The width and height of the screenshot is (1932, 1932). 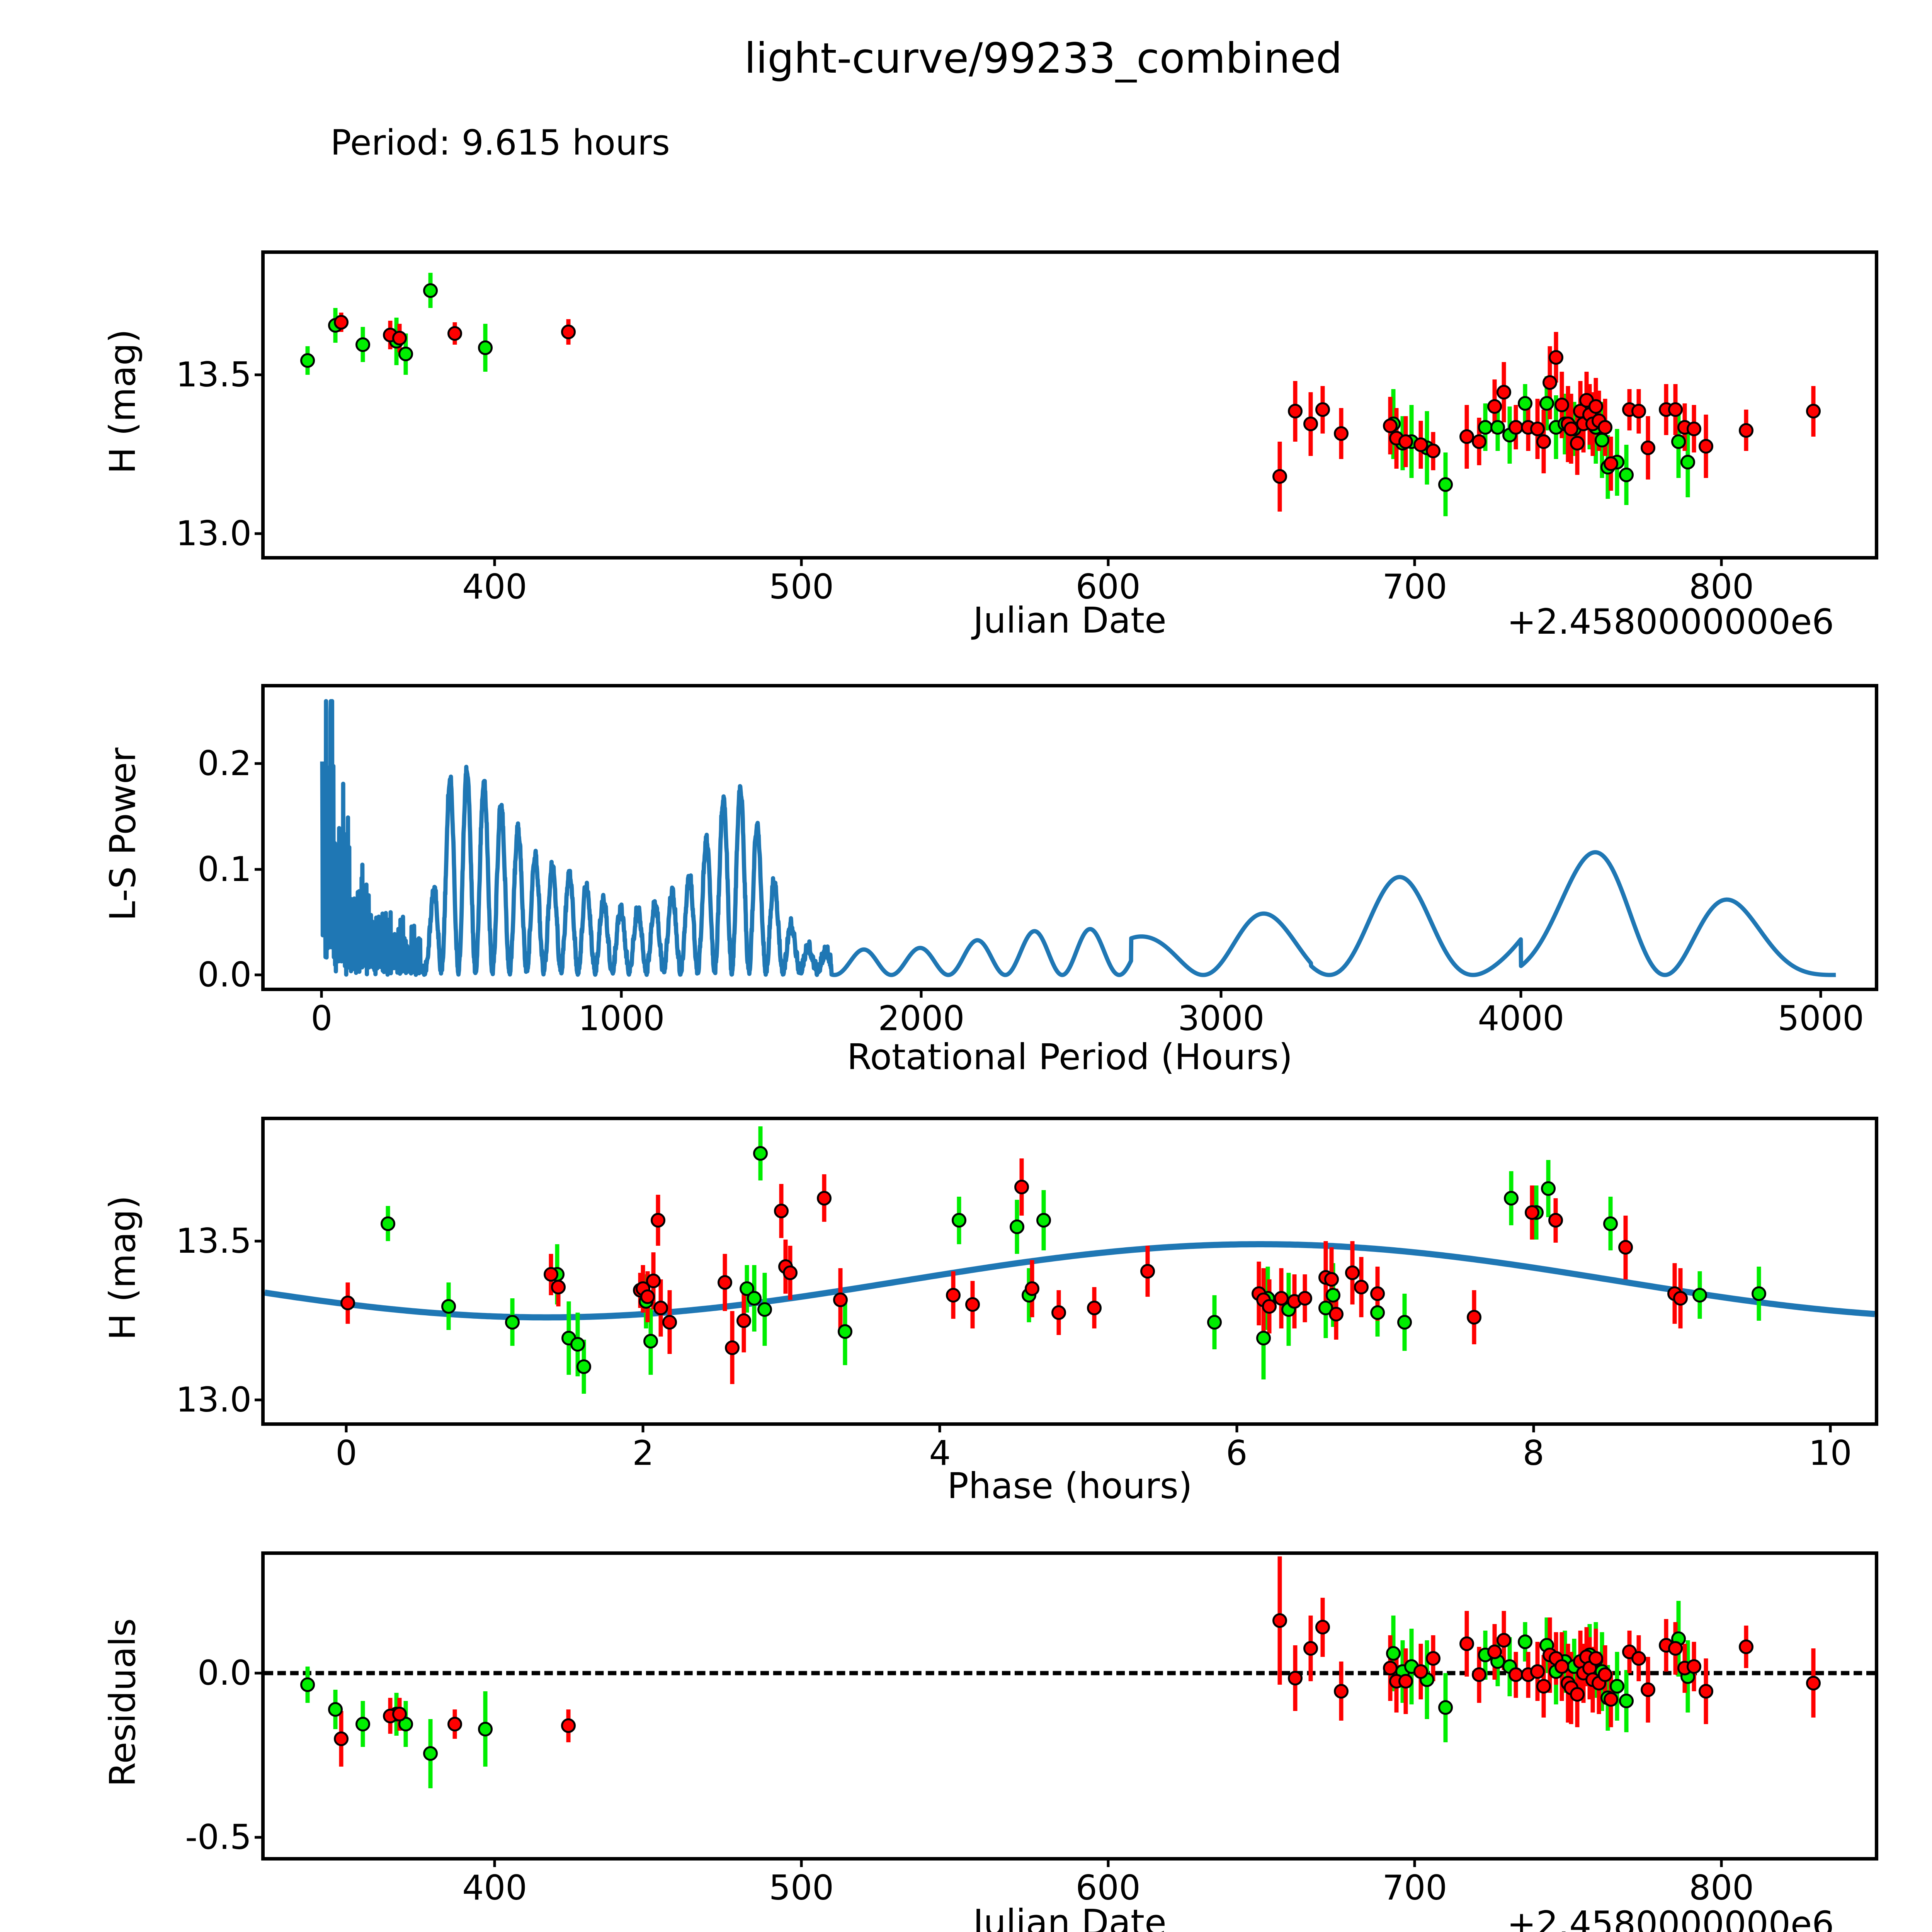 I want to click on axis-xtick-label: 400, so click(x=495, y=587).